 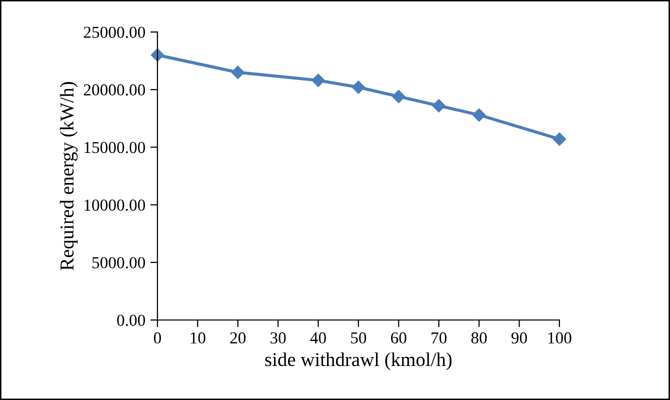 What do you see at coordinates (115, 148) in the screenshot?
I see `y-tick-label: 15000.00` at bounding box center [115, 148].